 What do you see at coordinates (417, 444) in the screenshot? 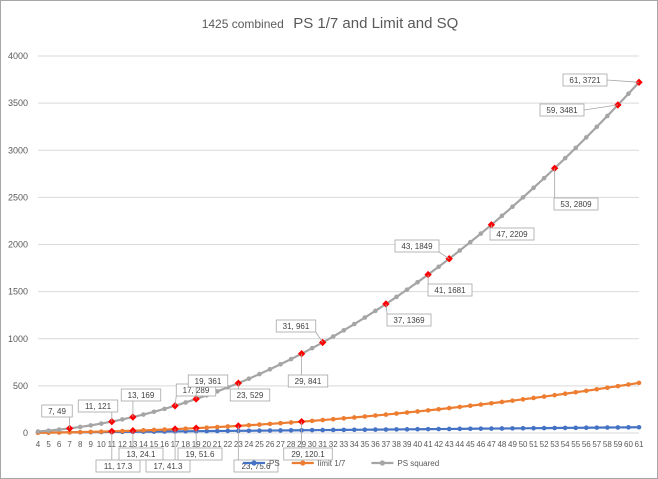
I see `x-tick-label: 40` at bounding box center [417, 444].